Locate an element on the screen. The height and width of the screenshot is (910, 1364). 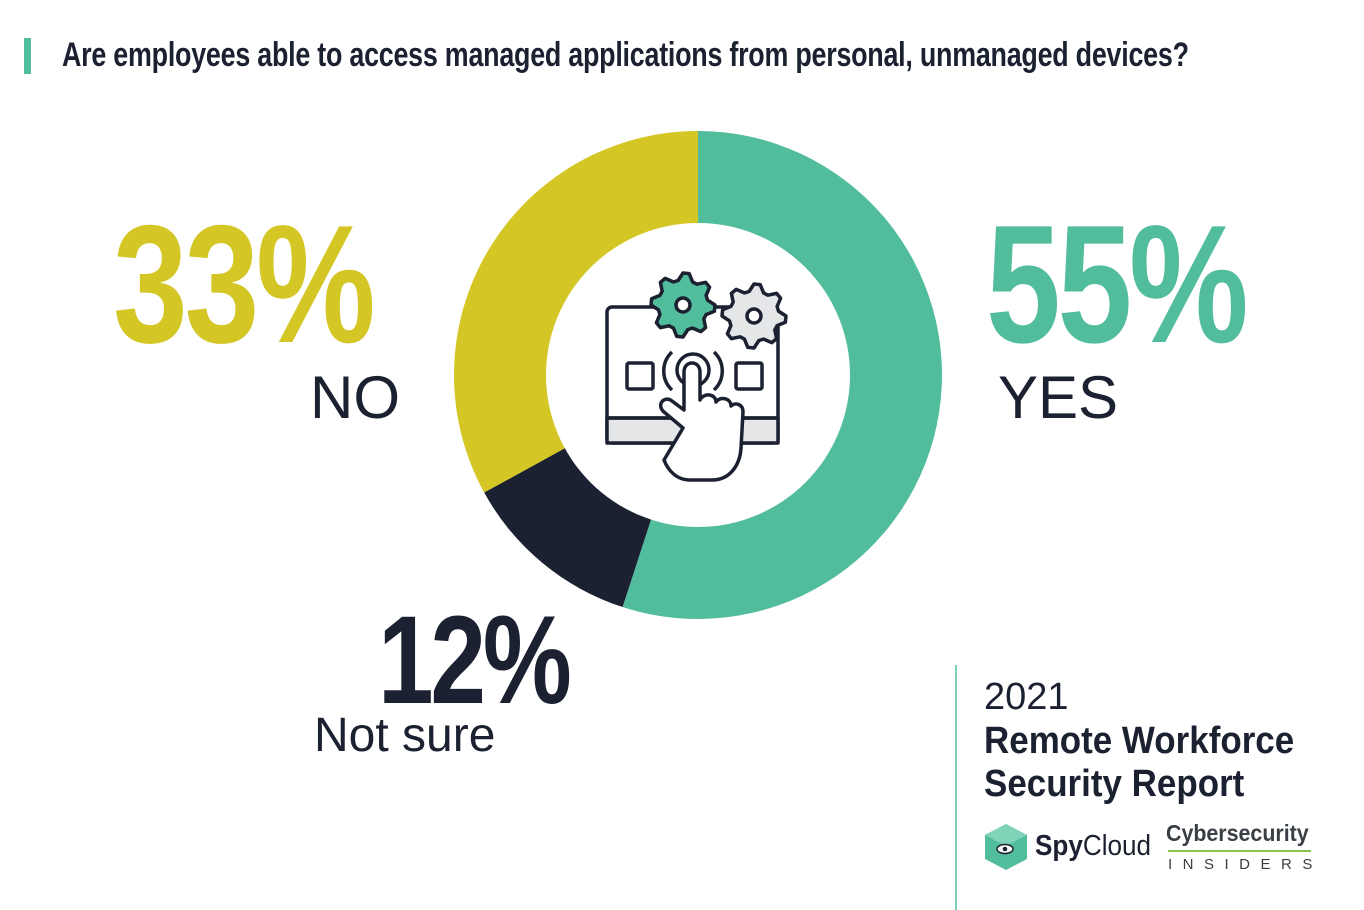
title-accent-bar is located at coordinates (27, 56).